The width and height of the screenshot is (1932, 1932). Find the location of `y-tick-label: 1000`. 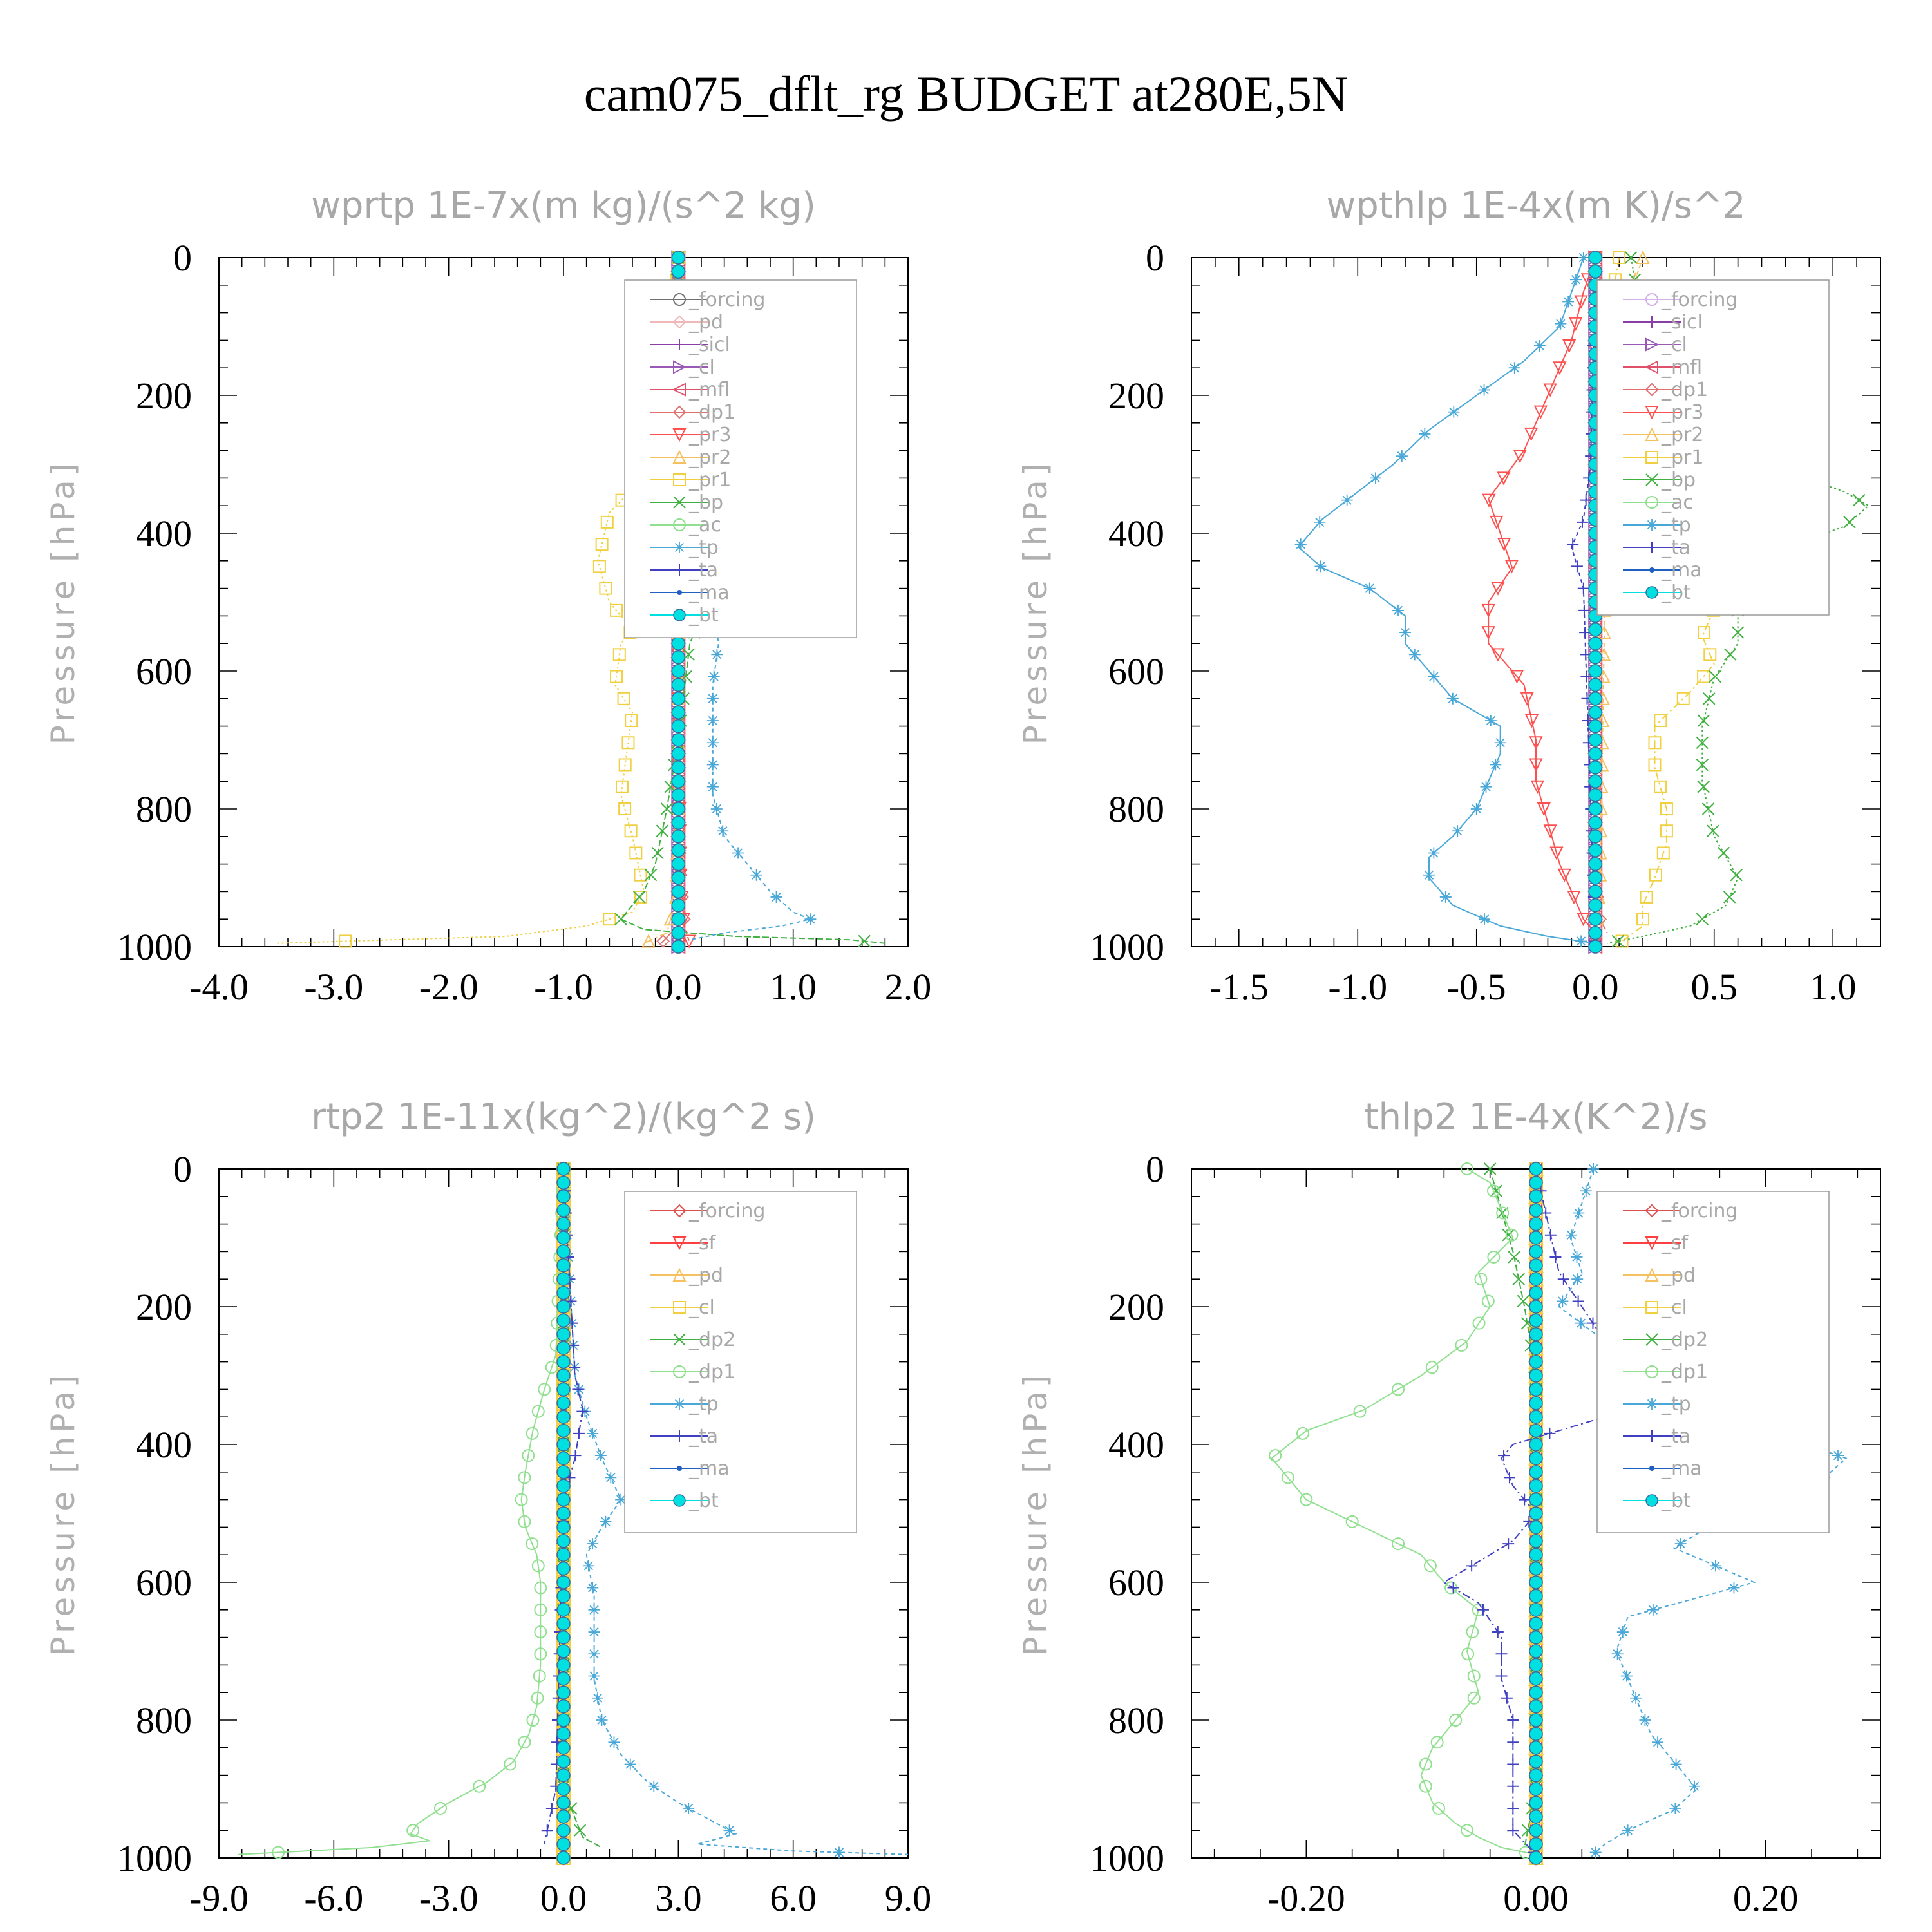

y-tick-label: 1000 is located at coordinates (1127, 947).